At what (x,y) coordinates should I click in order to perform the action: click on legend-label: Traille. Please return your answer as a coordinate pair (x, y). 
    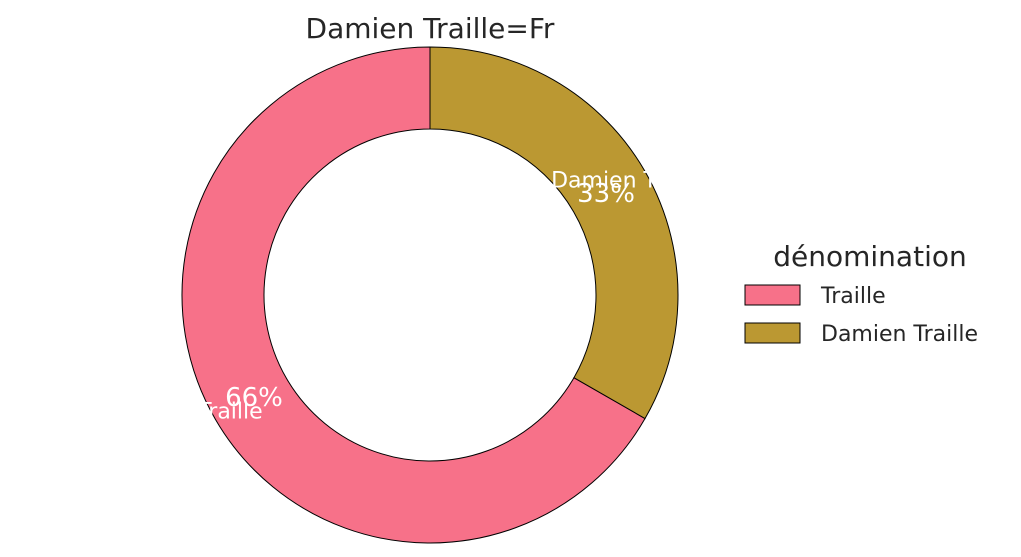
    Looking at the image, I should click on (853, 296).